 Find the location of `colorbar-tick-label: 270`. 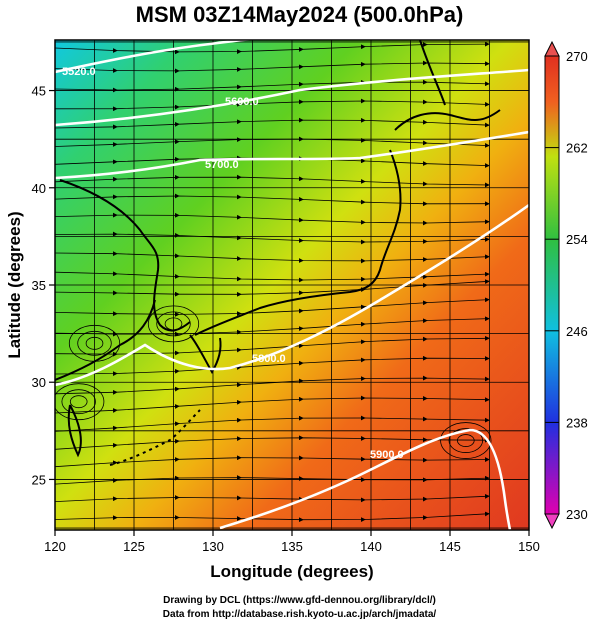

colorbar-tick-label: 270 is located at coordinates (577, 56).